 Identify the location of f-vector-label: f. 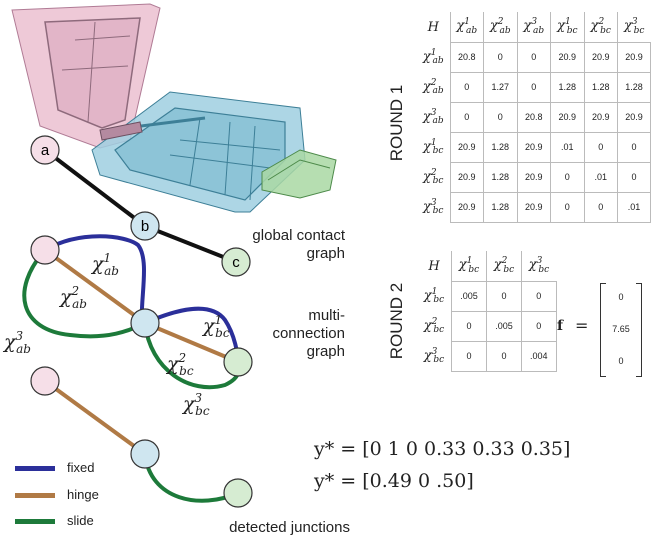
(560, 326).